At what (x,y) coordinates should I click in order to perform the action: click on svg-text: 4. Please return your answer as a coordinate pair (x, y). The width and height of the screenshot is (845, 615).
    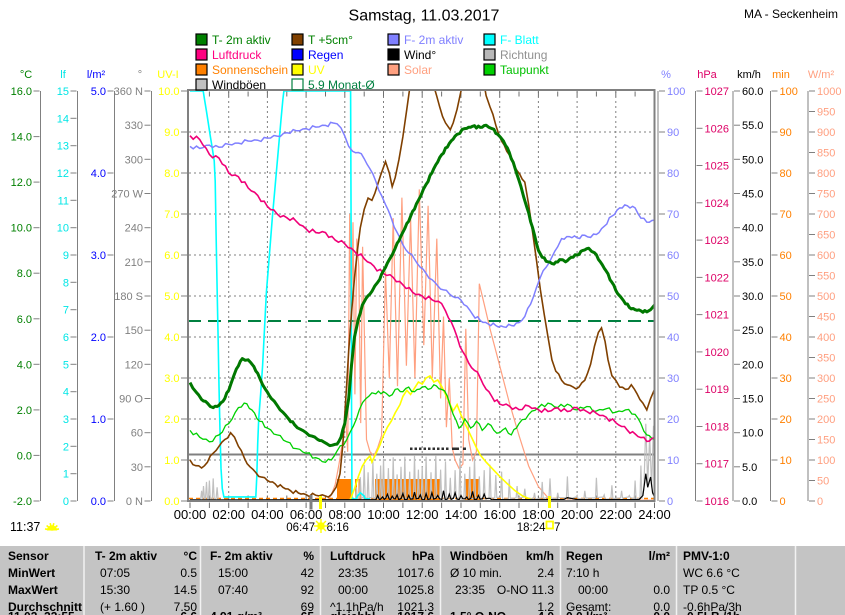
    Looking at the image, I should click on (66, 393).